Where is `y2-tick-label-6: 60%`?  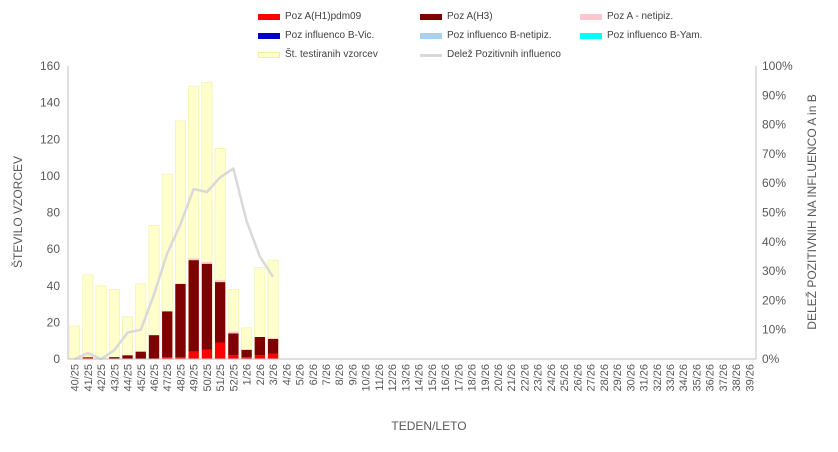 y2-tick-label-6: 60% is located at coordinates (774, 183).